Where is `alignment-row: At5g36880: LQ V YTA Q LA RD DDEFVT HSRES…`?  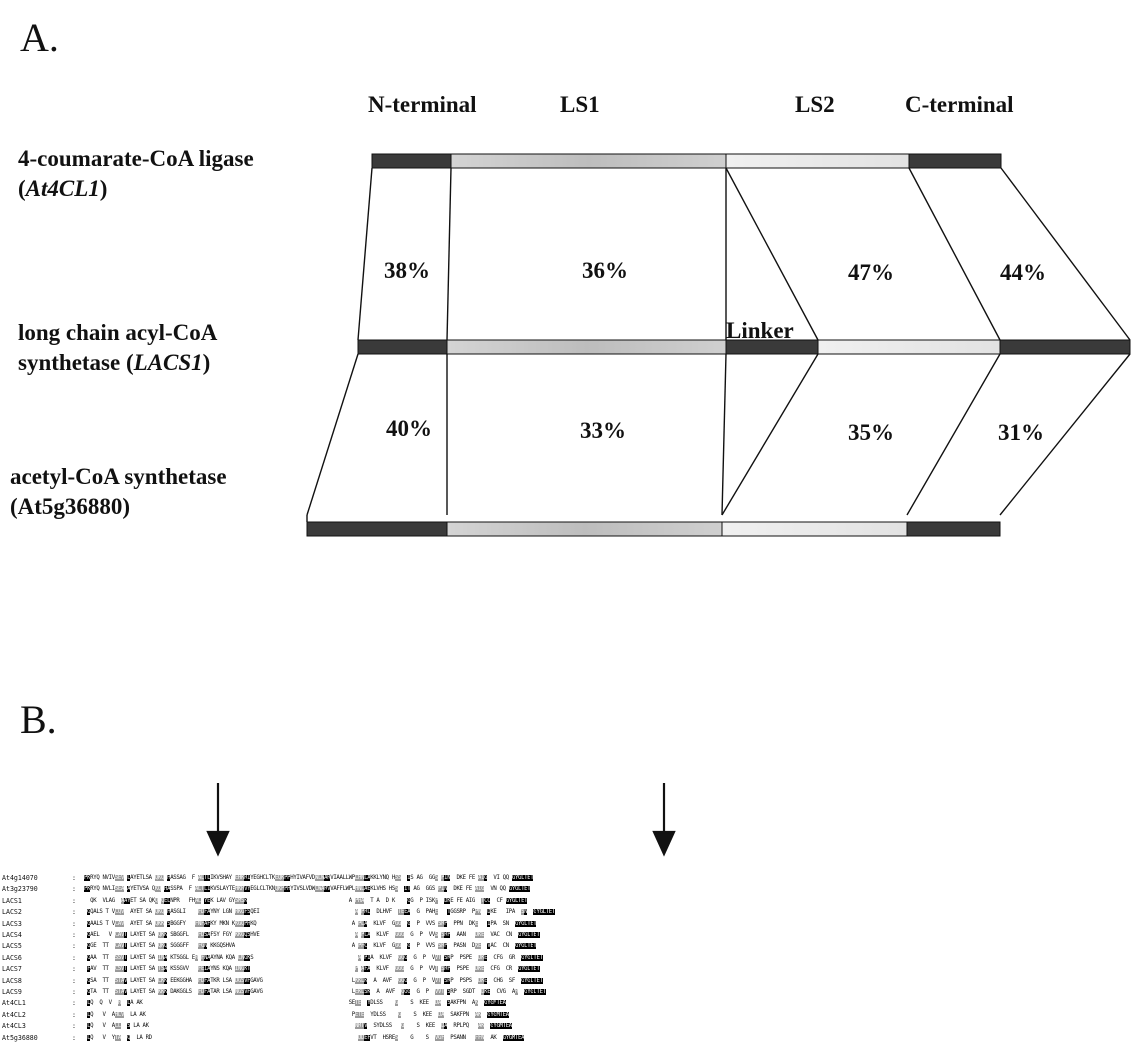 alignment-row: At5g36880: LQ V YTA Q LA RD DDEFVT HSRES… is located at coordinates (566, 1038).